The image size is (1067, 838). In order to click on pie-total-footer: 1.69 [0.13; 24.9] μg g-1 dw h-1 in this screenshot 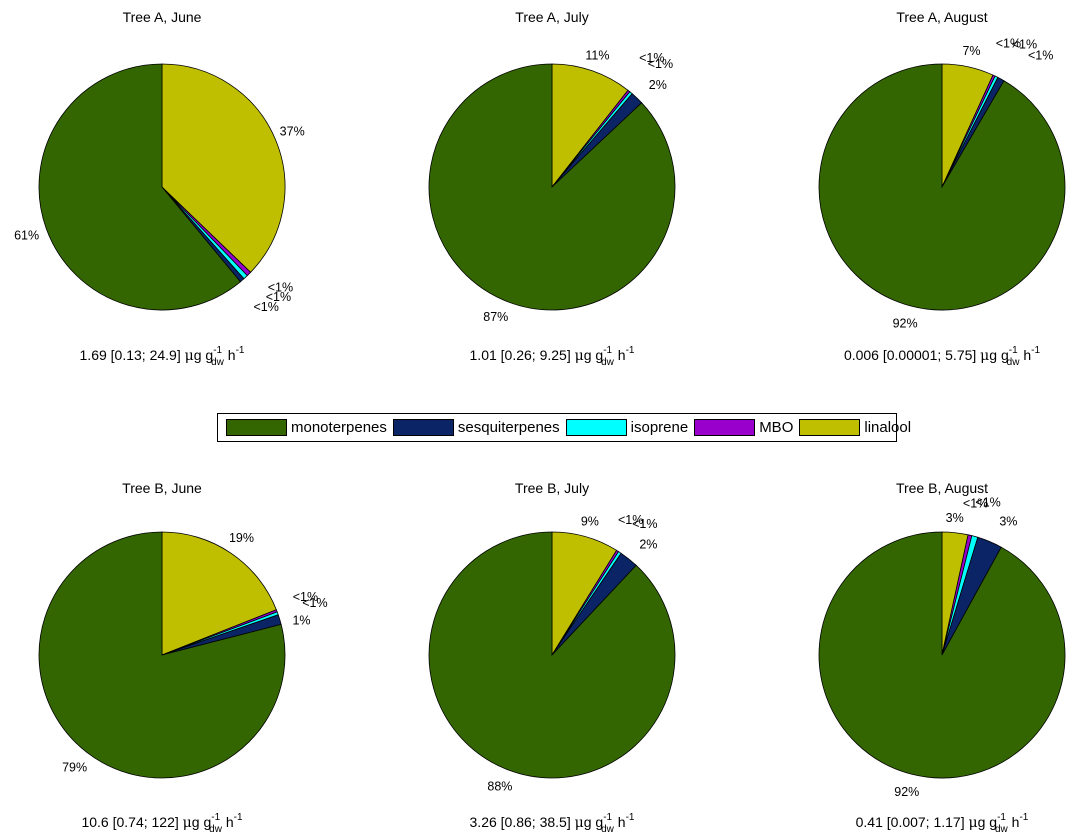, I will do `click(162, 356)`.